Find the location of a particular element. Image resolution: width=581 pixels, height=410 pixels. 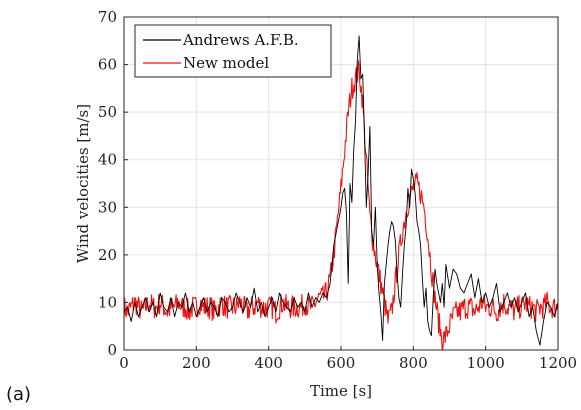

y-tick-label: 10 is located at coordinates (107, 302).